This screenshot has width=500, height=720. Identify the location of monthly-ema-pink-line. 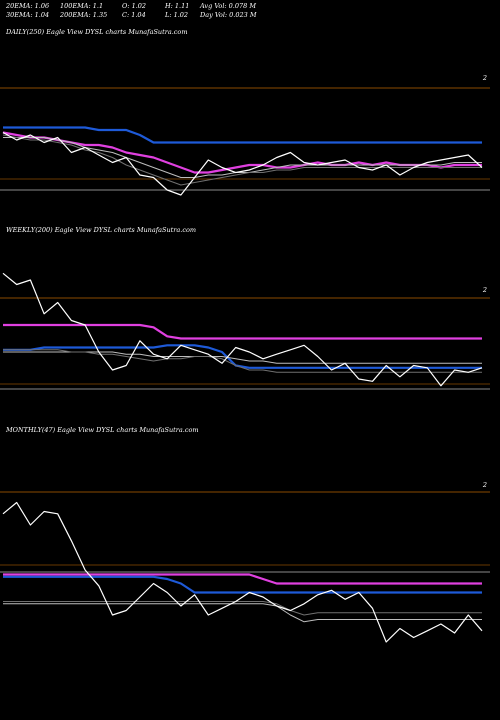
(242, 579).